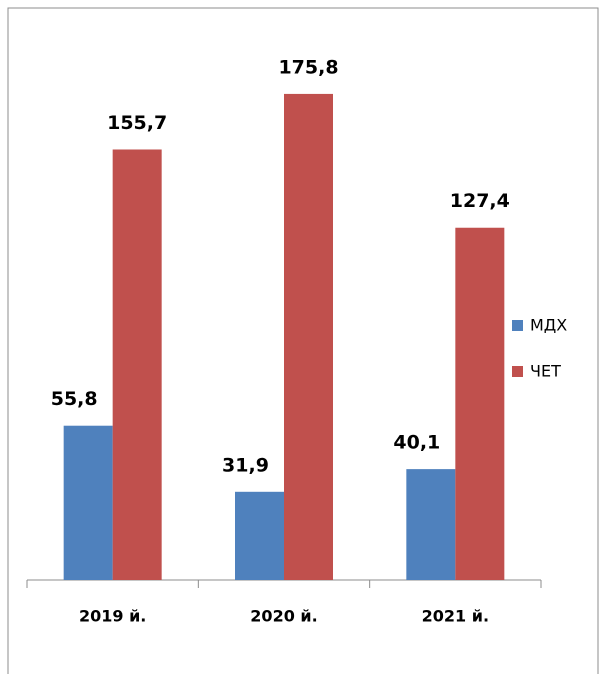 Image resolution: width=606 pixels, height=674 pixels. What do you see at coordinates (283, 616) in the screenshot?
I see `x-tick-label: 2020 й.` at bounding box center [283, 616].